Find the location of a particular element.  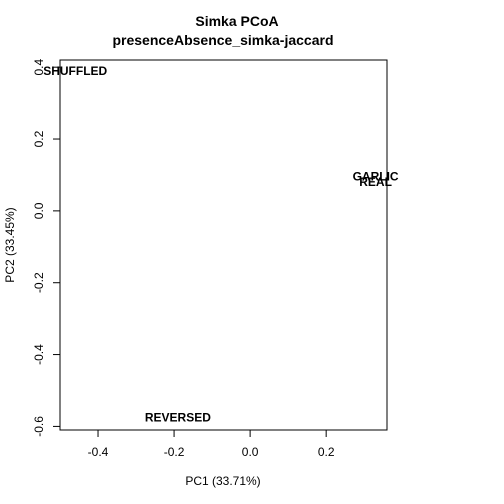

chart-subtitle: presenceAbsence_simka-jaccard is located at coordinates (222, 40).